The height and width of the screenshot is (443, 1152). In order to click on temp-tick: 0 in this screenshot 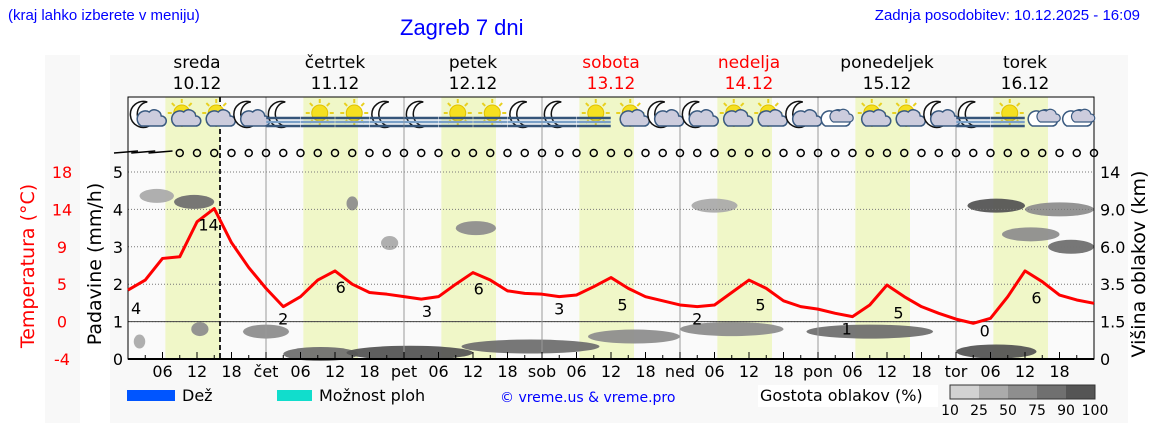, I will do `click(62, 322)`.